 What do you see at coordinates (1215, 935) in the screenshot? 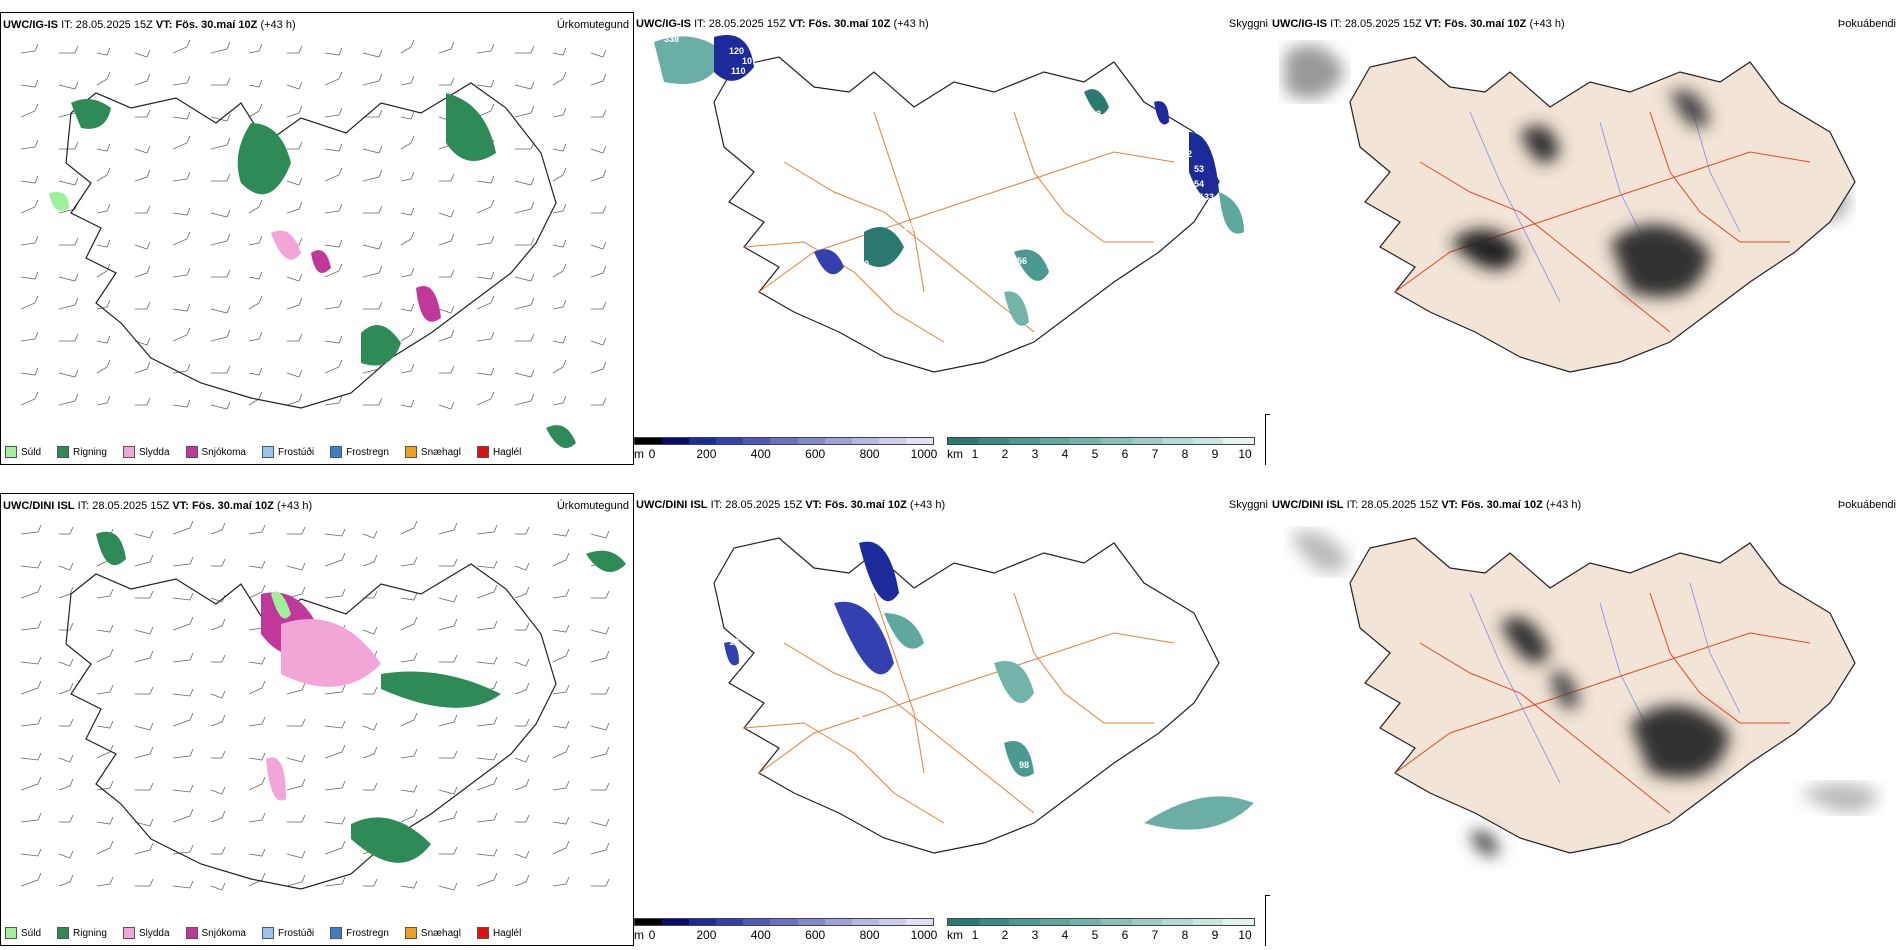
I see `colorbar-tick: 9` at bounding box center [1215, 935].